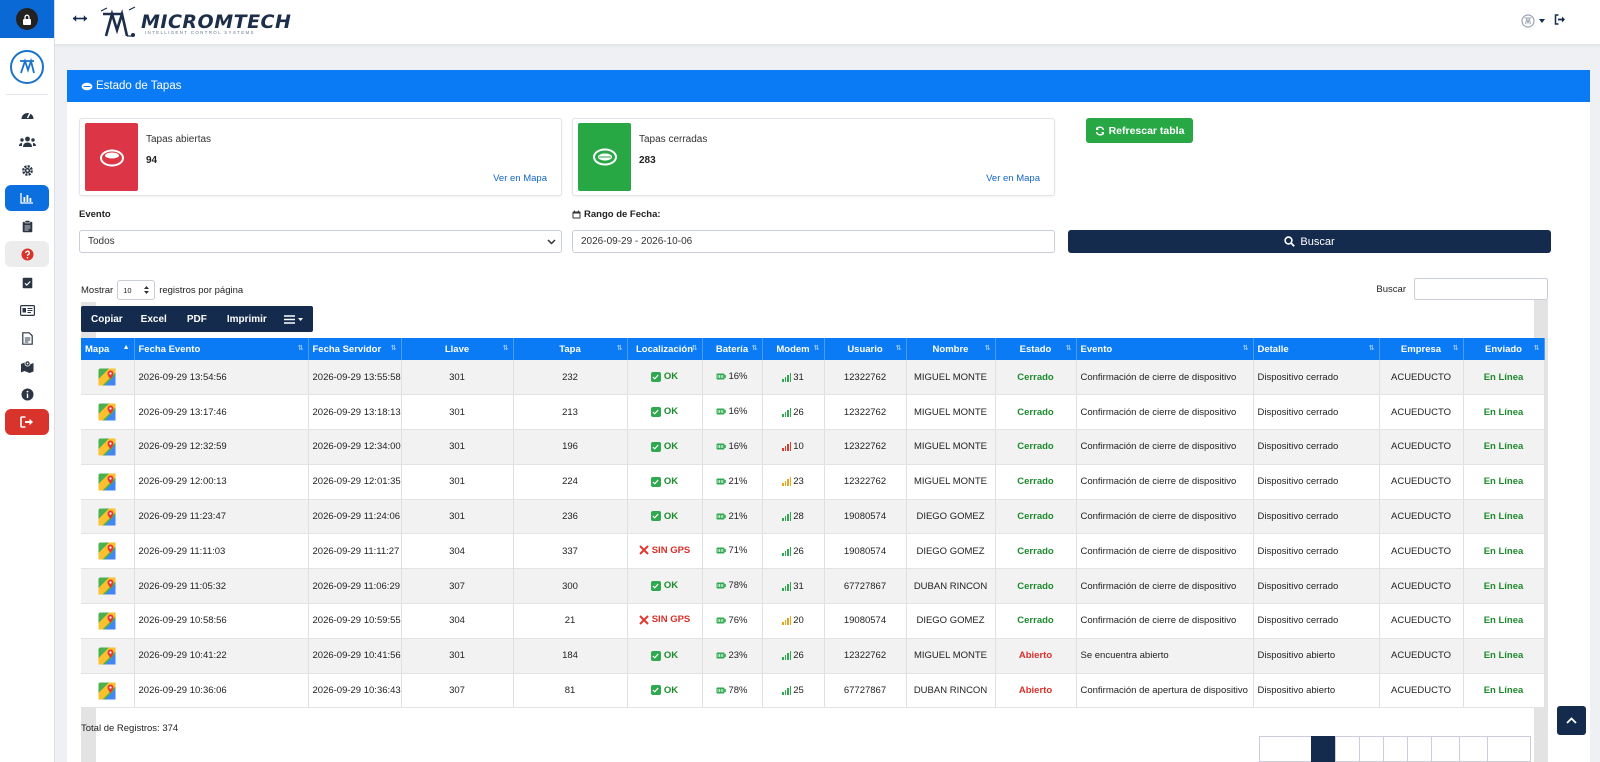 The width and height of the screenshot is (1600, 762). Describe the element at coordinates (1165, 349) in the screenshot. I see `col-evento: Evento ⇅` at that location.